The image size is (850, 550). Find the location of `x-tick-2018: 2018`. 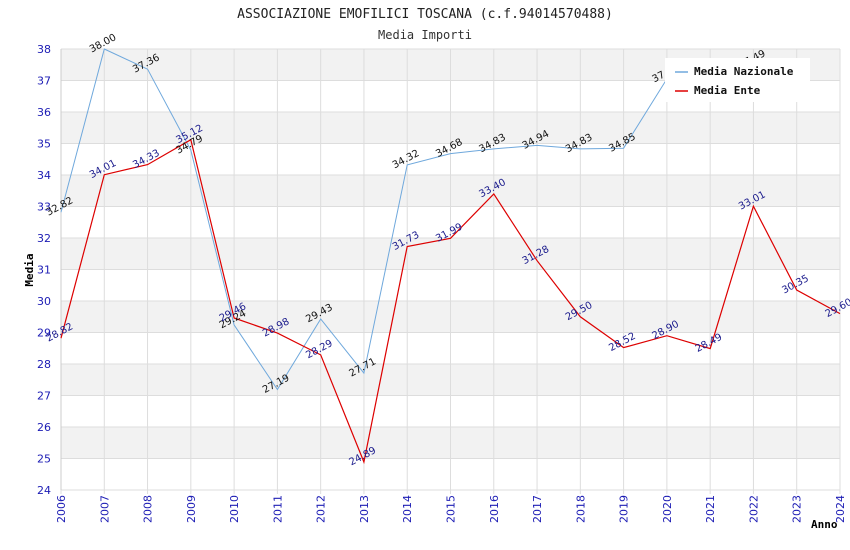

x-tick-2018: 2018 is located at coordinates (580, 509).